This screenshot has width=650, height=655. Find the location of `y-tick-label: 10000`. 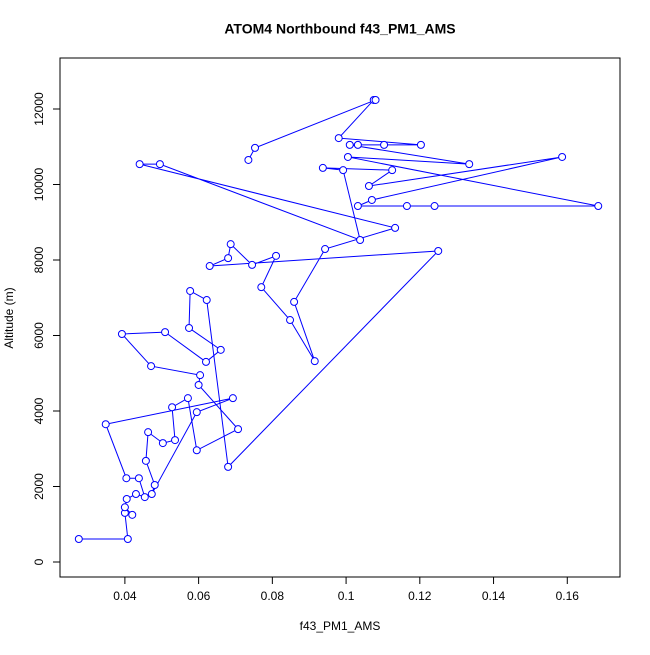

y-tick-label: 10000 is located at coordinates (39, 184).